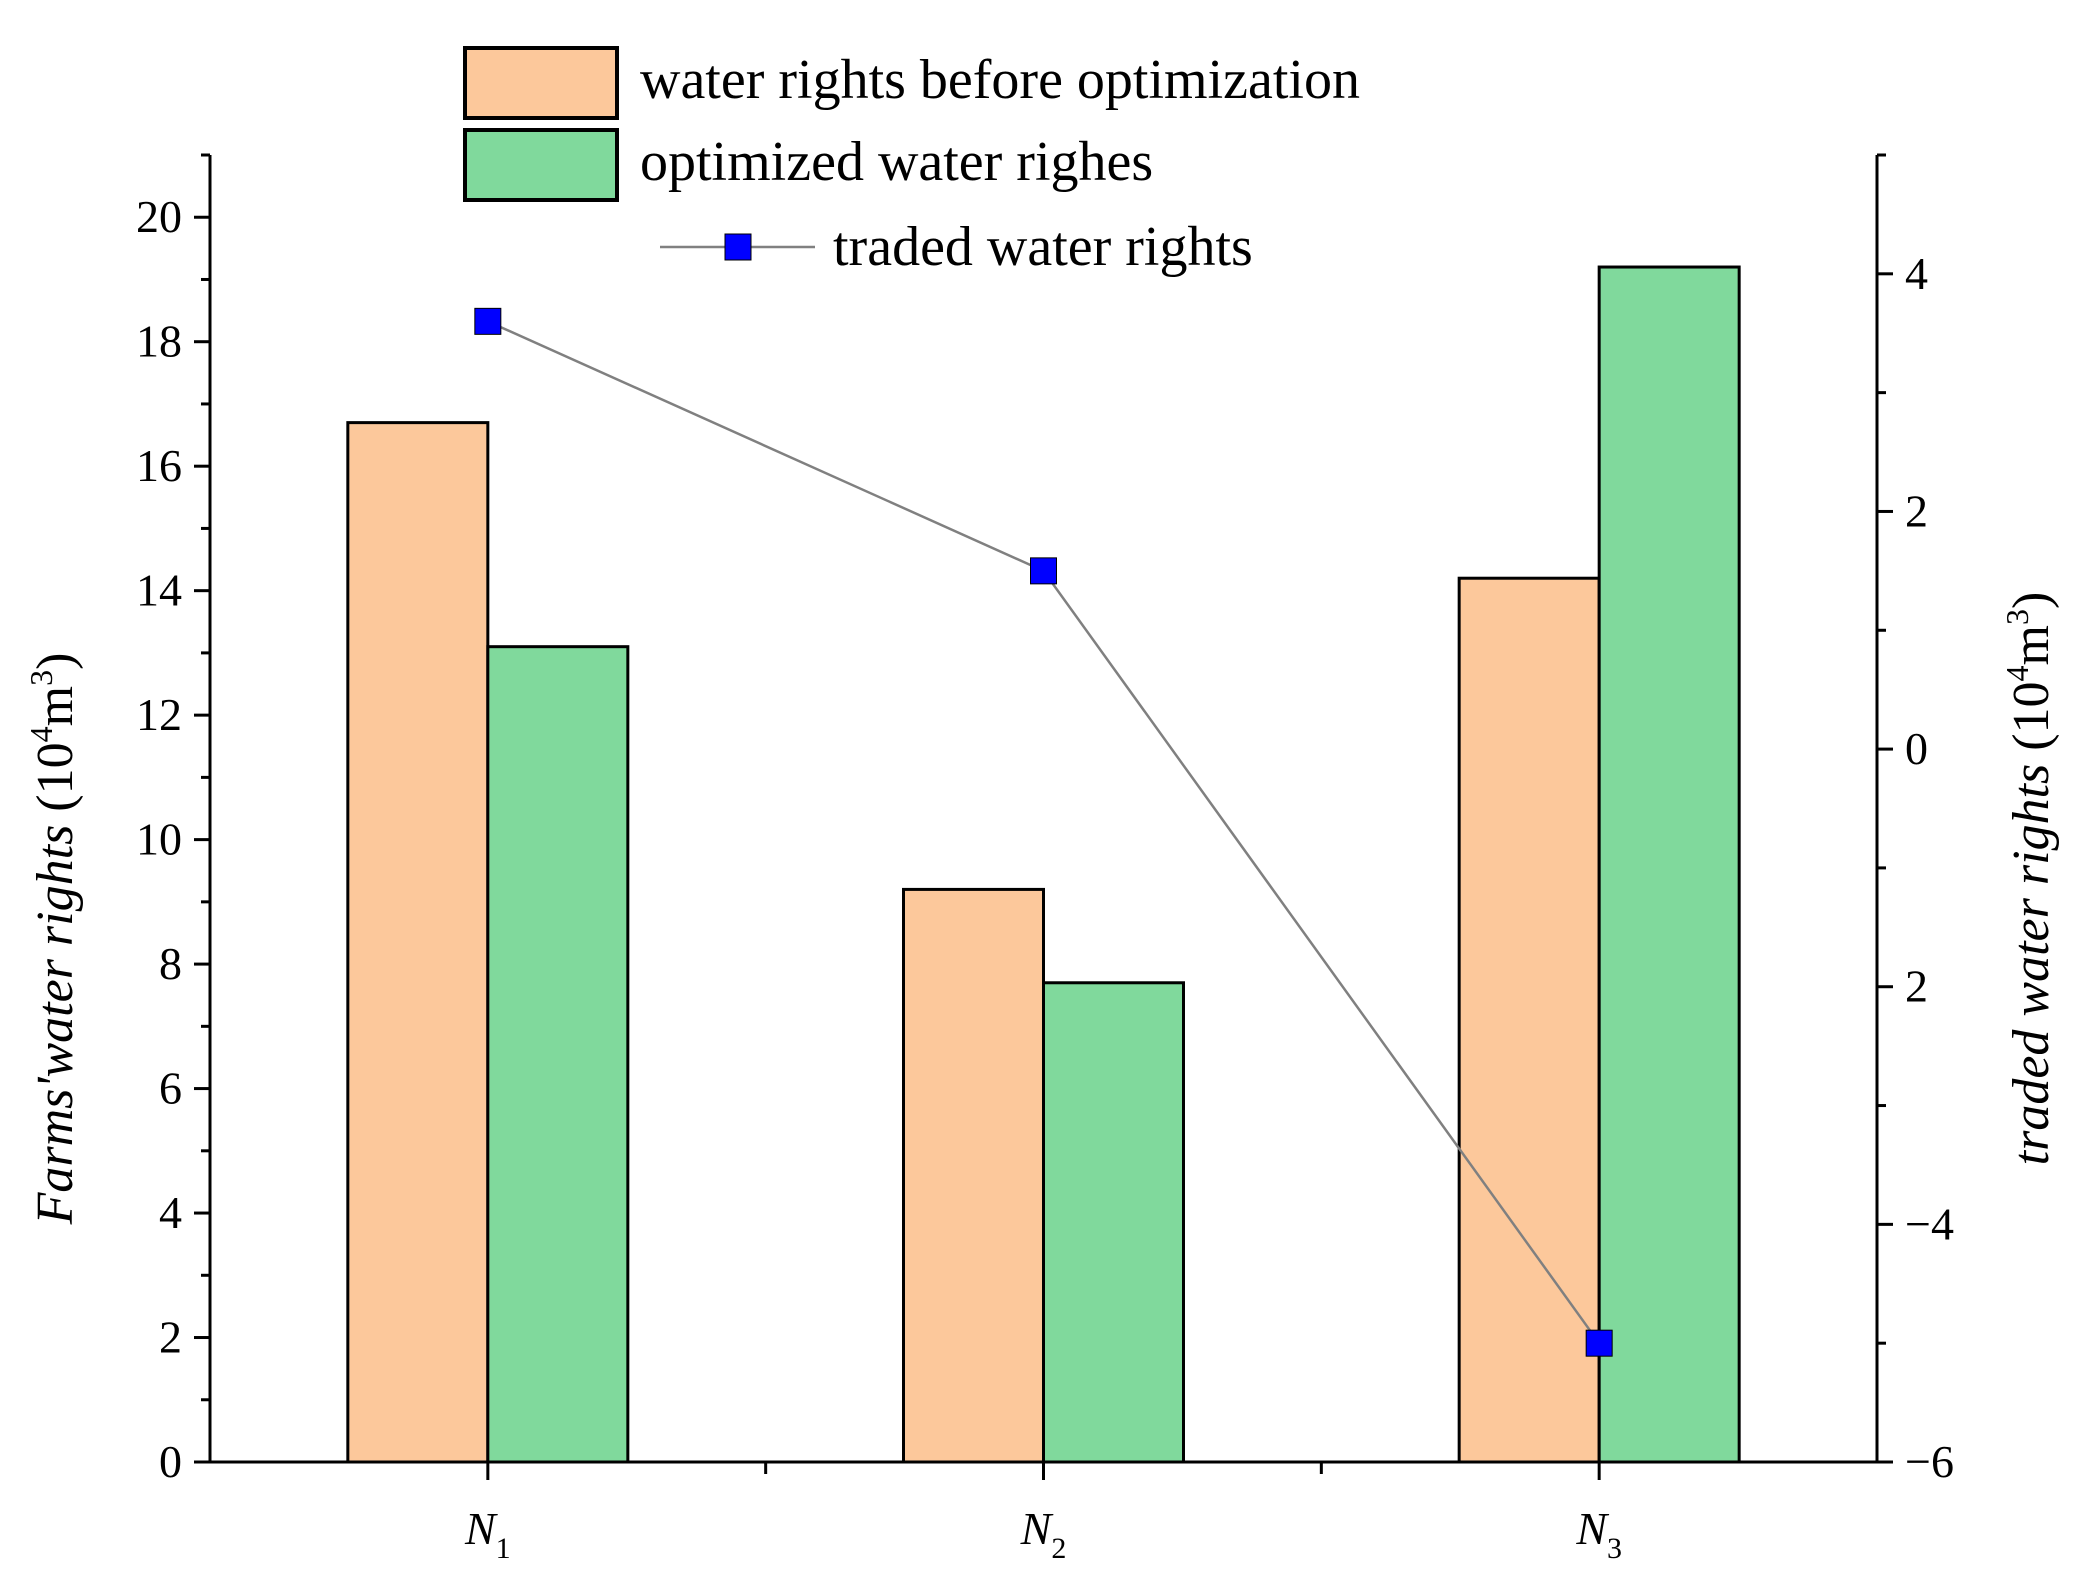 Image resolution: width=2078 pixels, height=1591 pixels. Describe the element at coordinates (159, 714) in the screenshot. I see `left-tick-label: 12` at that location.